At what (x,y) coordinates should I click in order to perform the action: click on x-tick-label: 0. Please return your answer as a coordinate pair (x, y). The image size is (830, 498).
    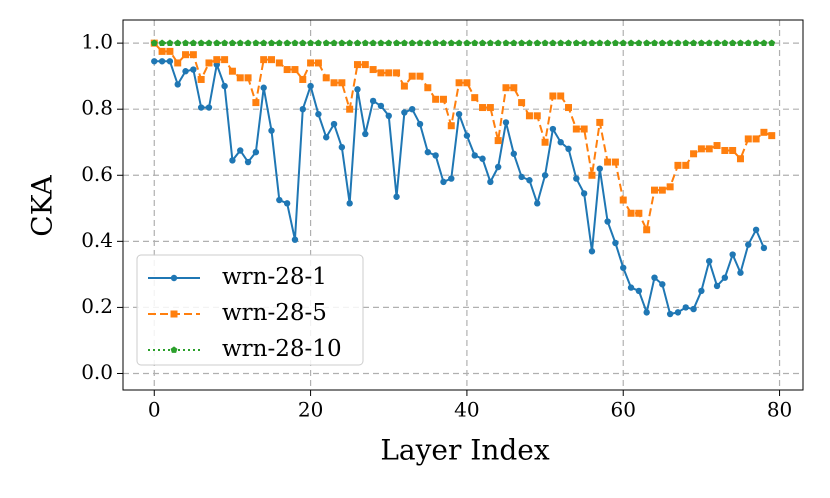
    Looking at the image, I should click on (154, 410).